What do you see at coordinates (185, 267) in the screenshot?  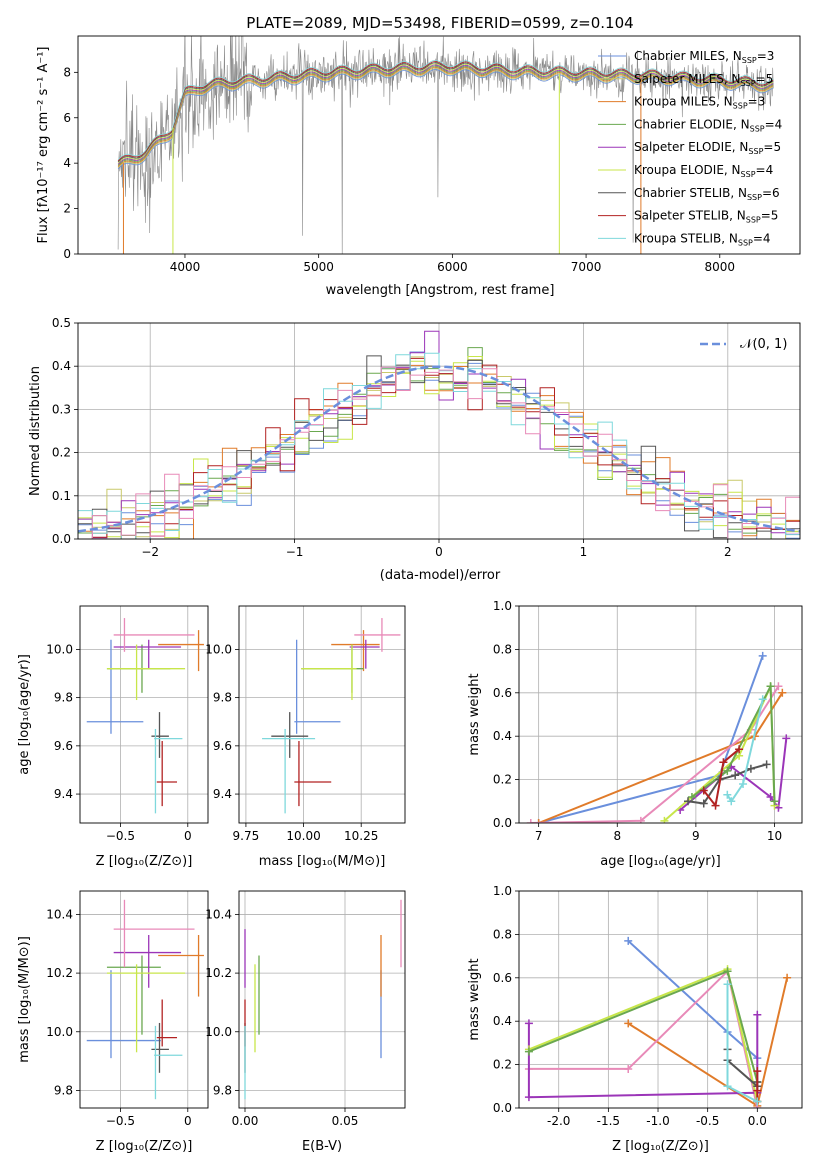 I see `x-tick-label: 4000` at bounding box center [185, 267].